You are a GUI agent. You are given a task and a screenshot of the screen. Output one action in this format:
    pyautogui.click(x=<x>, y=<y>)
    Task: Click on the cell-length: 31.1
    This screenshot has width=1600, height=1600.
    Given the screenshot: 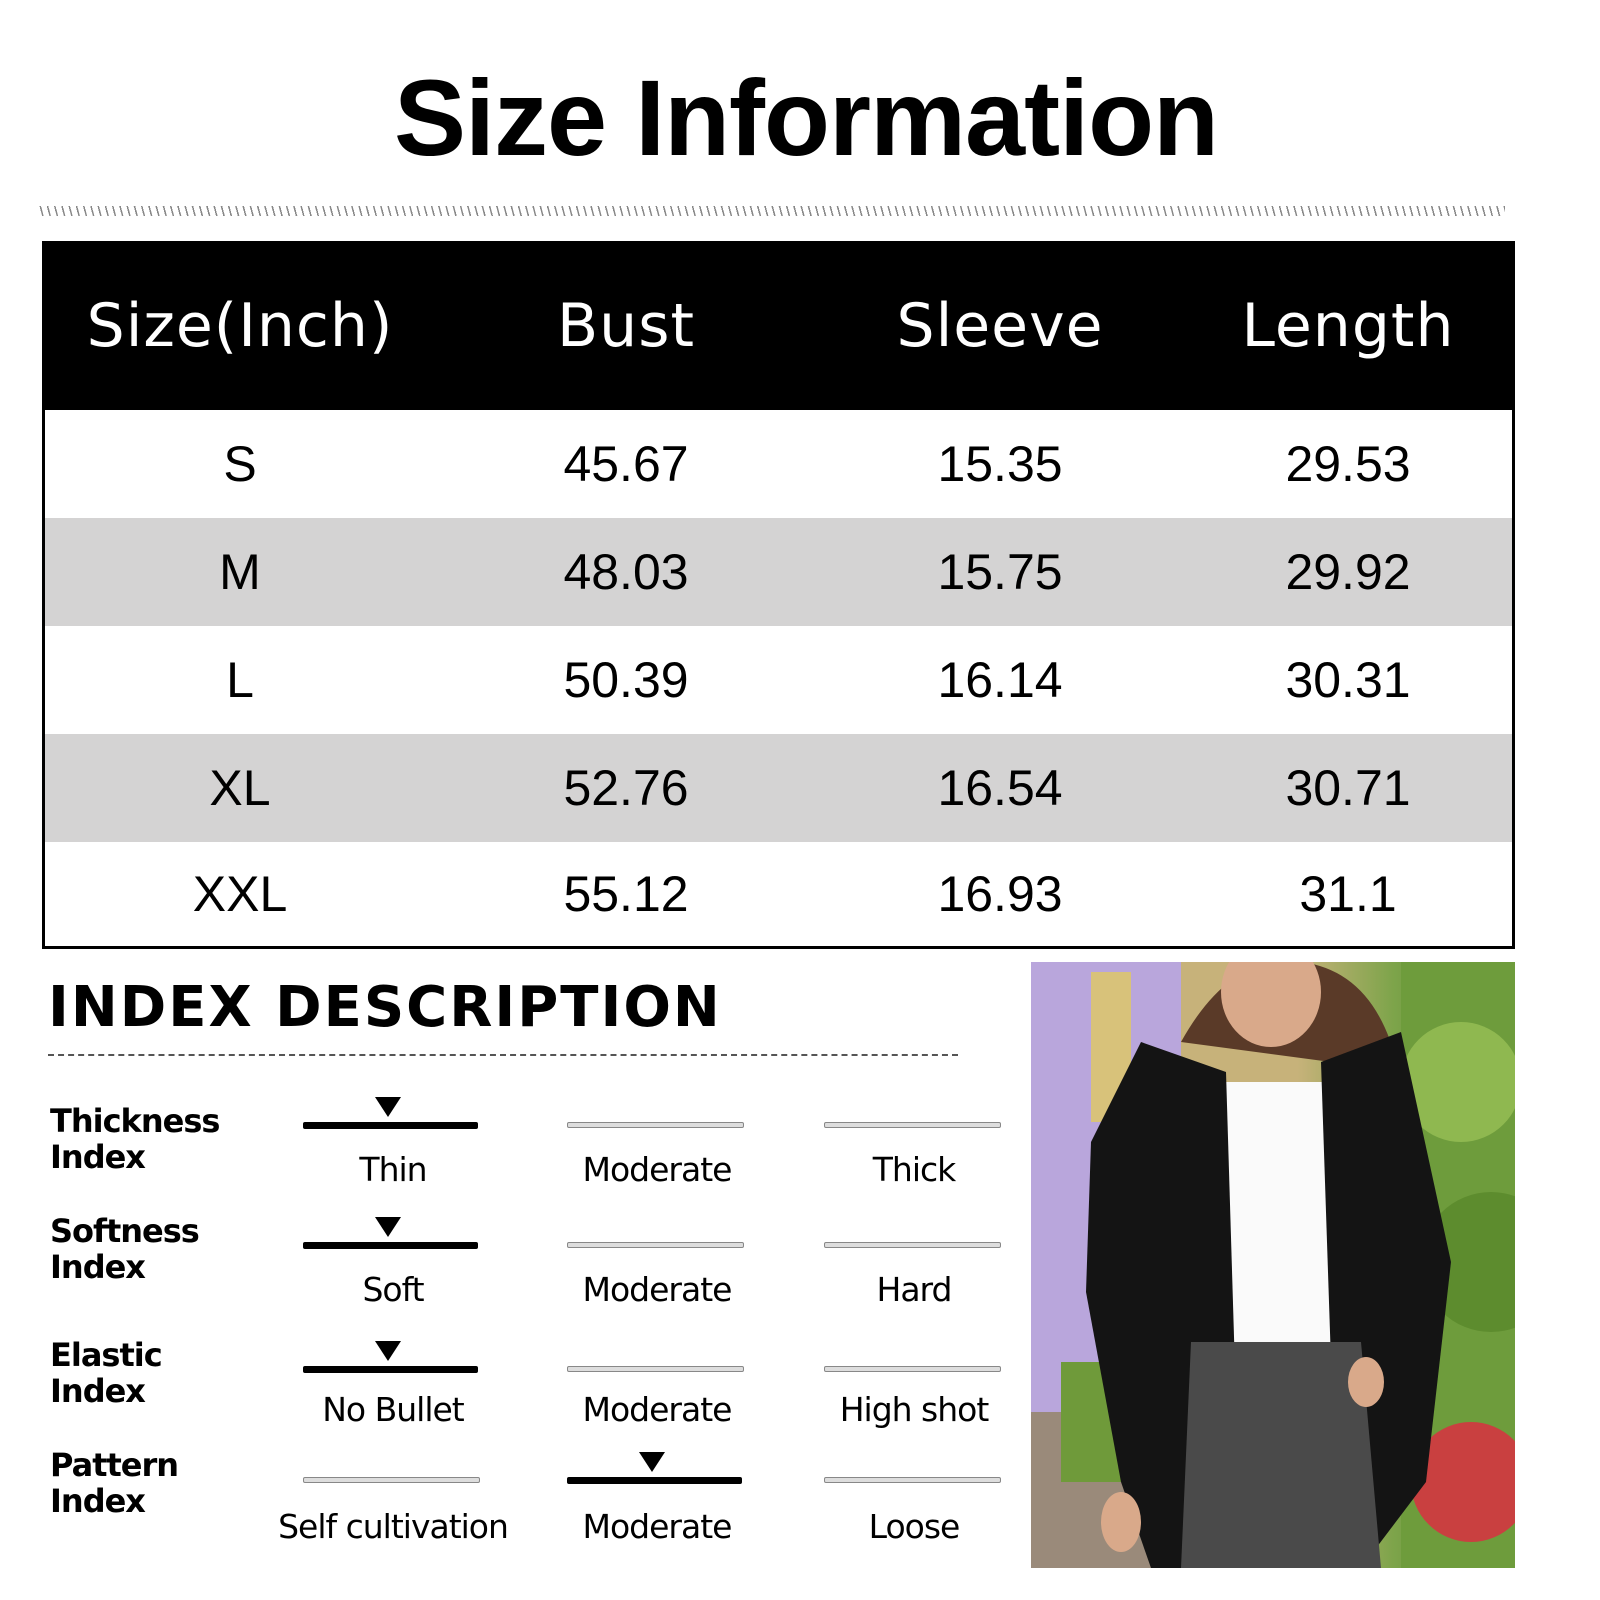 What is the action you would take?
    pyautogui.click(x=1348, y=894)
    